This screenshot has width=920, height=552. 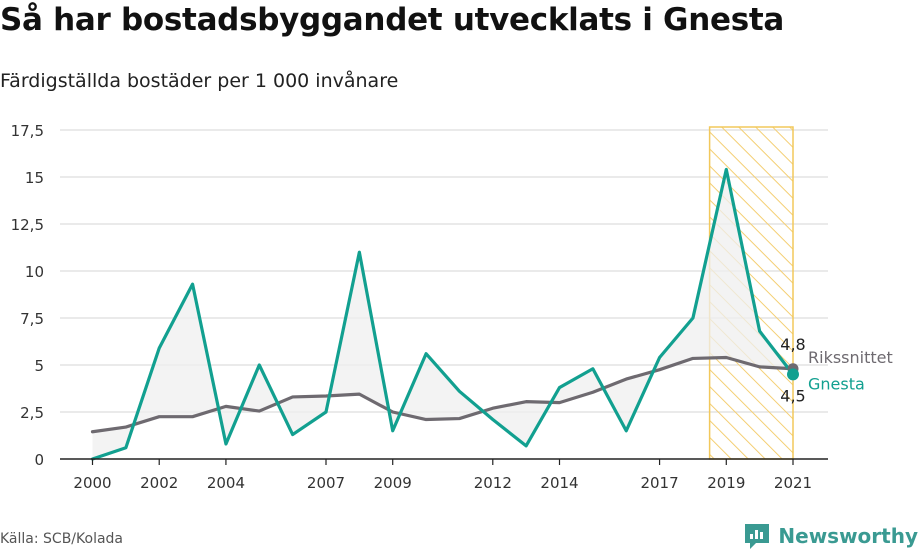 What do you see at coordinates (836, 383) in the screenshot?
I see `gnesta-series-label: Gnesta` at bounding box center [836, 383].